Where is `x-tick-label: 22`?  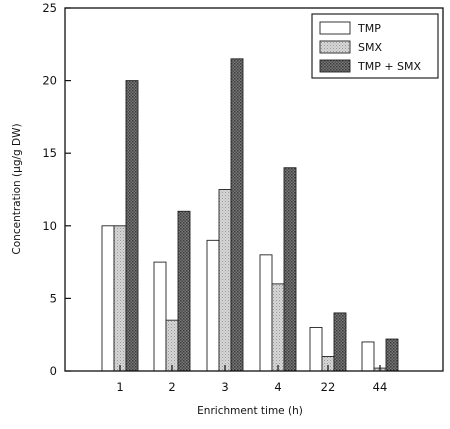
x-tick-label: 22 is located at coordinates (328, 387).